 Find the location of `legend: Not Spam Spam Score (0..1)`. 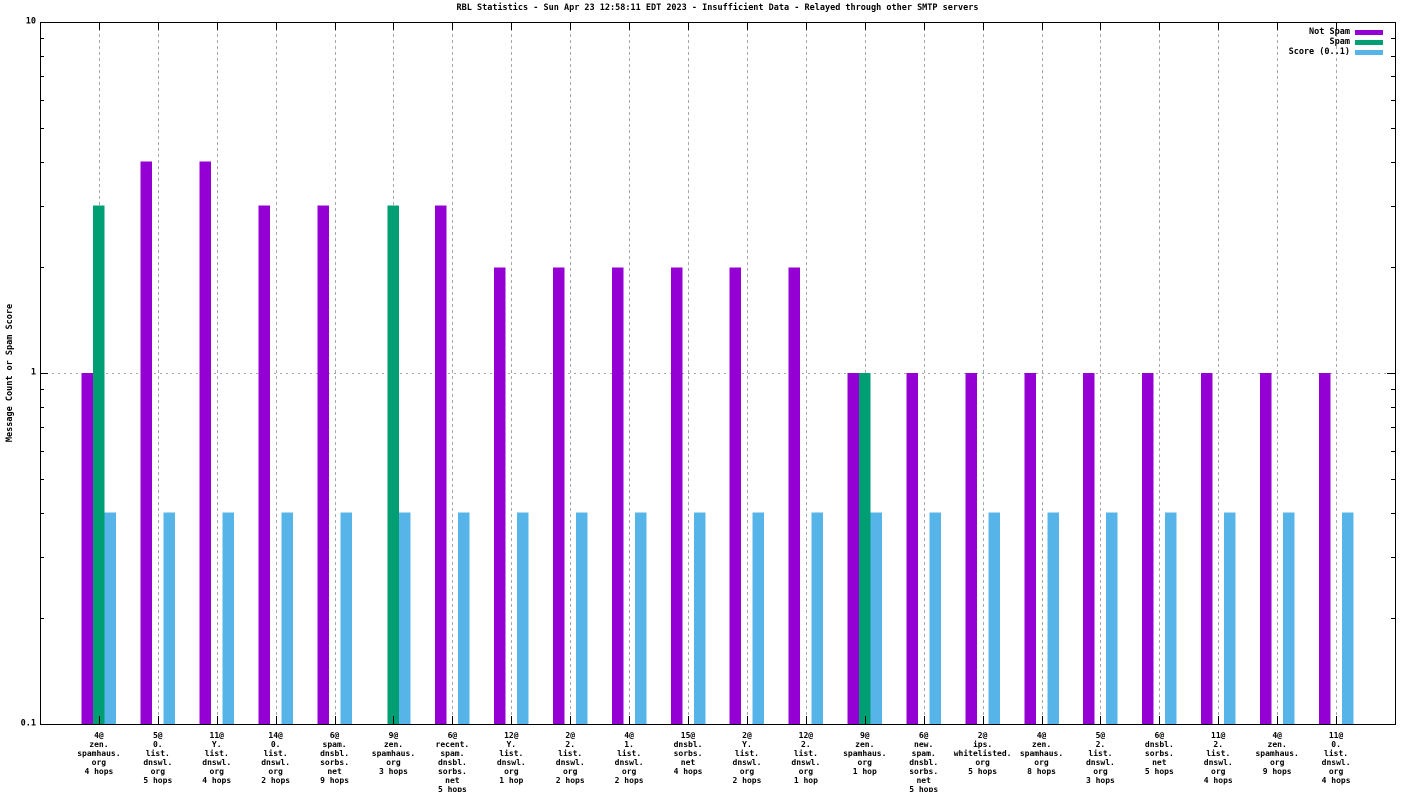

legend: Not Spam Spam Score (0..1) is located at coordinates (1336, 42).